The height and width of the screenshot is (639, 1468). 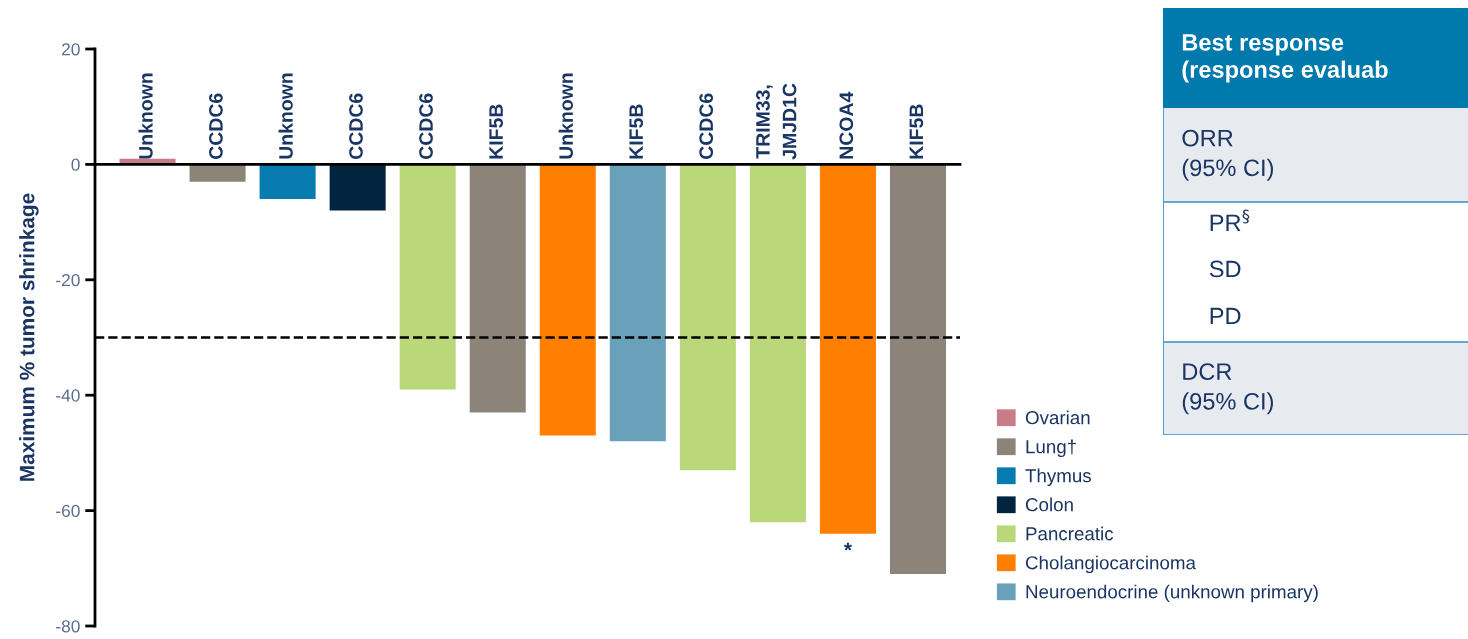 I want to click on legend-label: Lung†, so click(x=1051, y=448).